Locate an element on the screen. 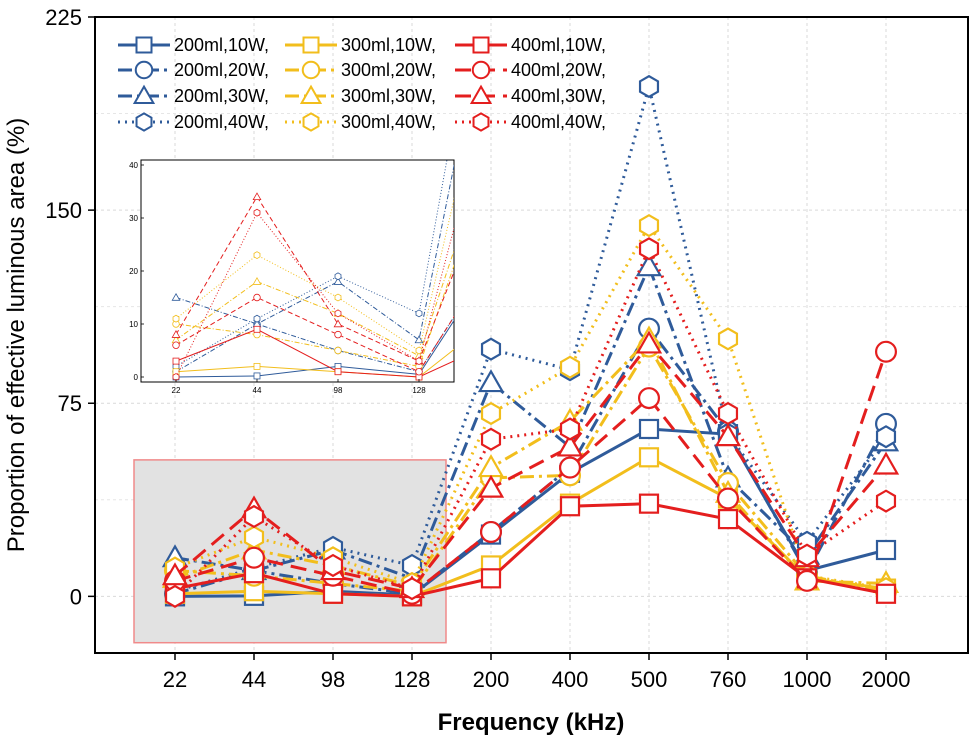 This screenshot has width=975, height=744. legend-label: 300ml,10W, is located at coordinates (388, 45).